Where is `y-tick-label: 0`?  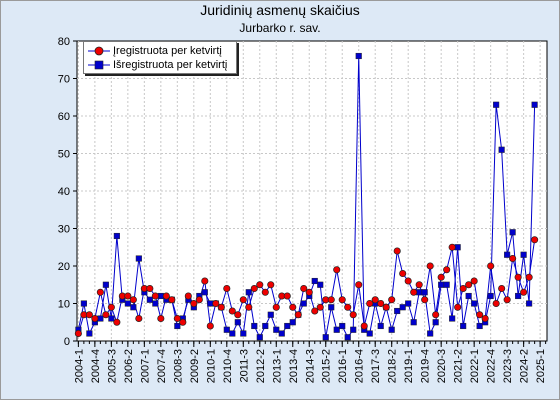
y-tick-label: 0 is located at coordinates (67, 342).